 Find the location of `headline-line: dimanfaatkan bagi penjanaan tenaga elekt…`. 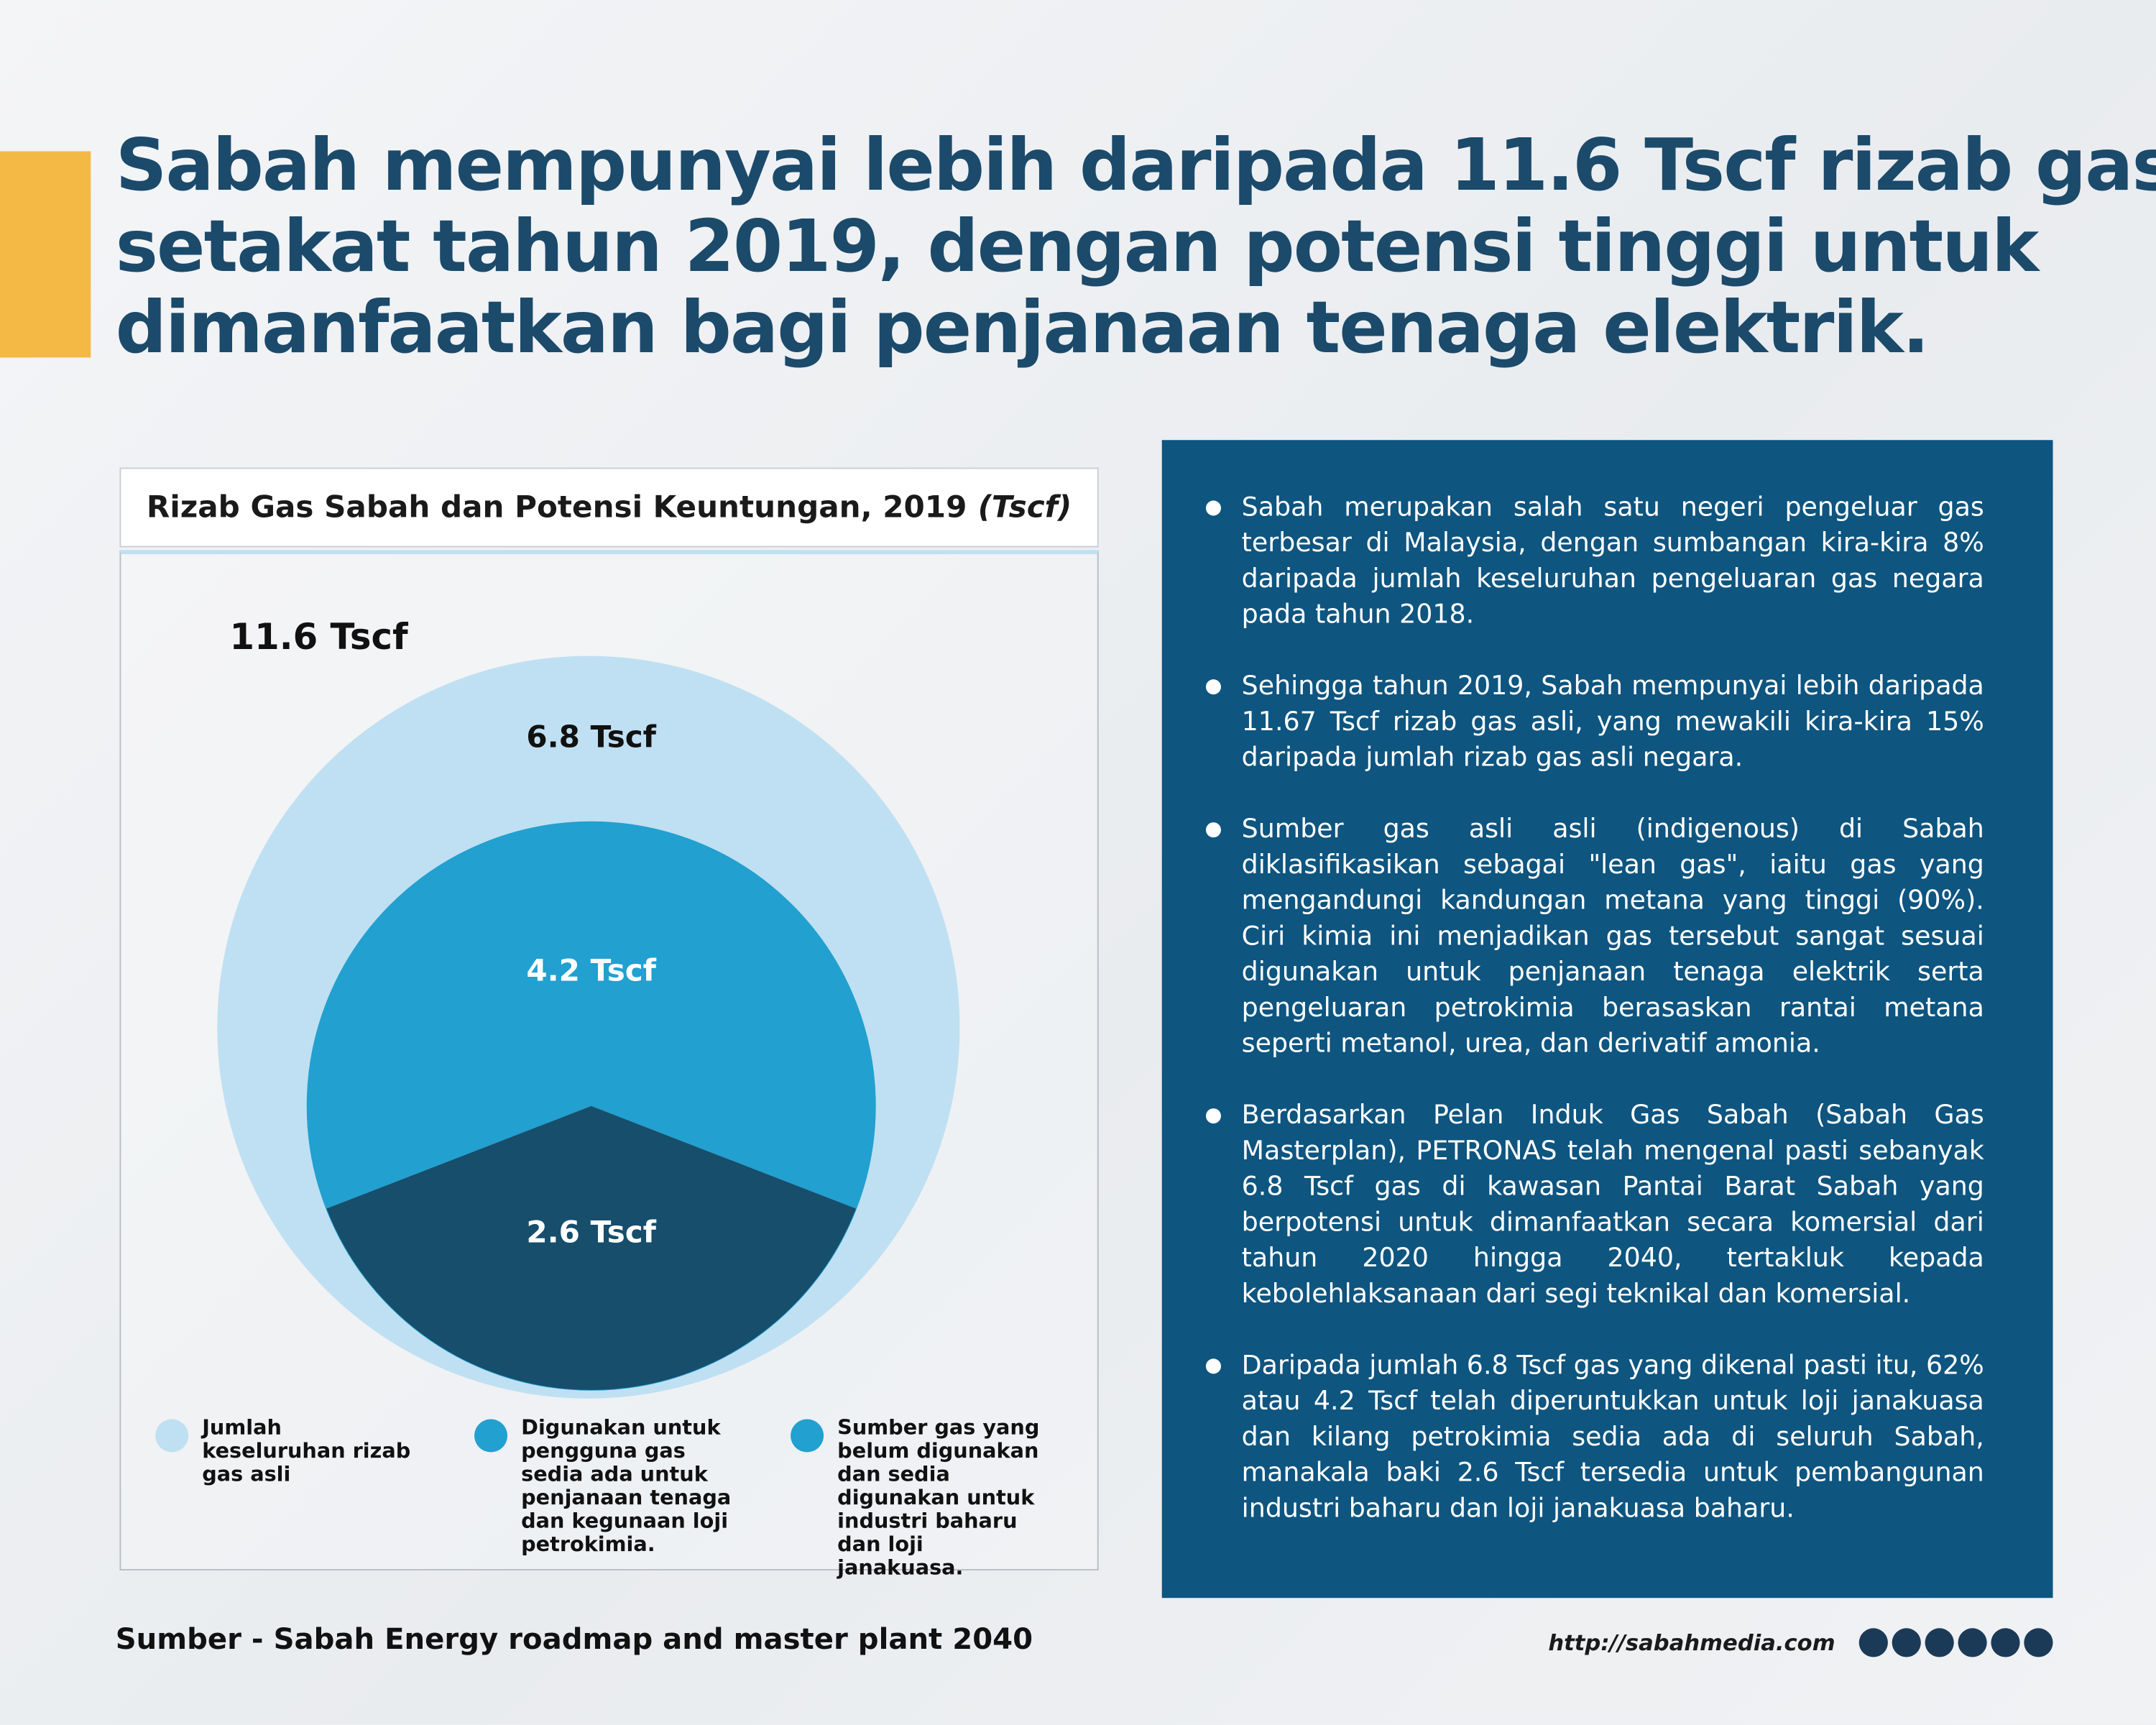

headline-line: dimanfaatkan bagi penjanaan tenaga elekt… is located at coordinates (1023, 328).